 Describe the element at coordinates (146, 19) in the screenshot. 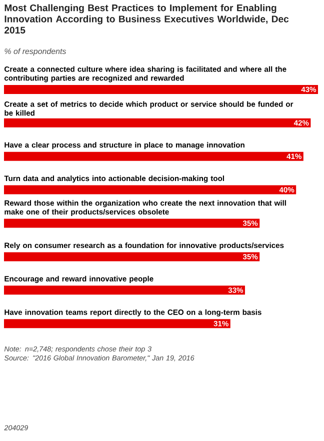

I see `chart-title: Most Challenging Best Practices to Implement for Enabling Innovation According to Business Executives Worldwide, Dec 2015` at that location.